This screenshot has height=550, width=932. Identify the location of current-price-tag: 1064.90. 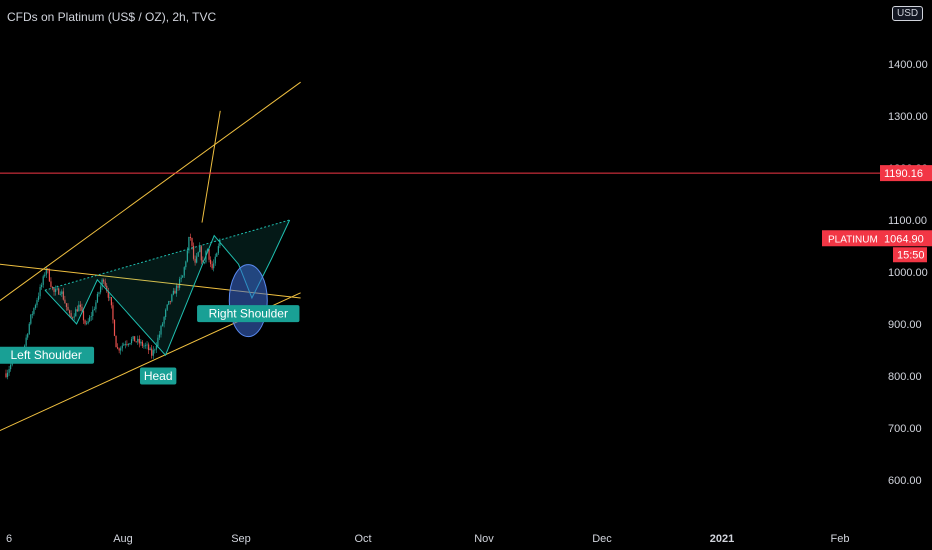
(904, 239).